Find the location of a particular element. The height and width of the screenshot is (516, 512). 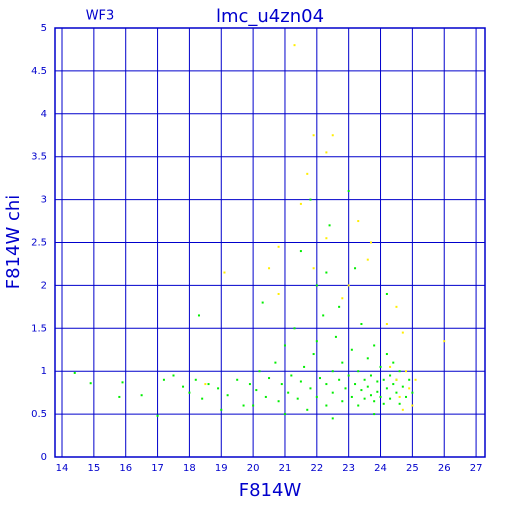

x-axis-label: F814W is located at coordinates (270, 490).